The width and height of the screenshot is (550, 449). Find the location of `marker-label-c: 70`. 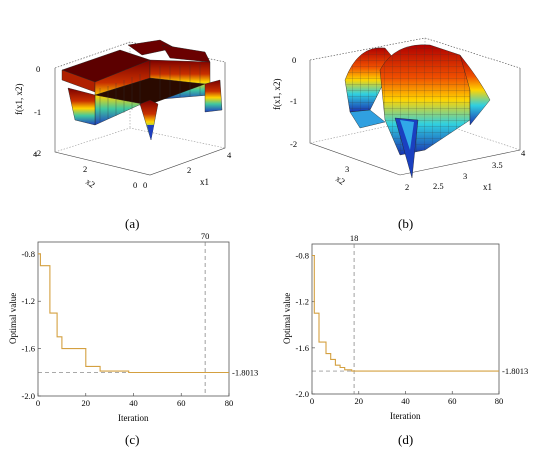

marker-label-c: 70 is located at coordinates (205, 236).